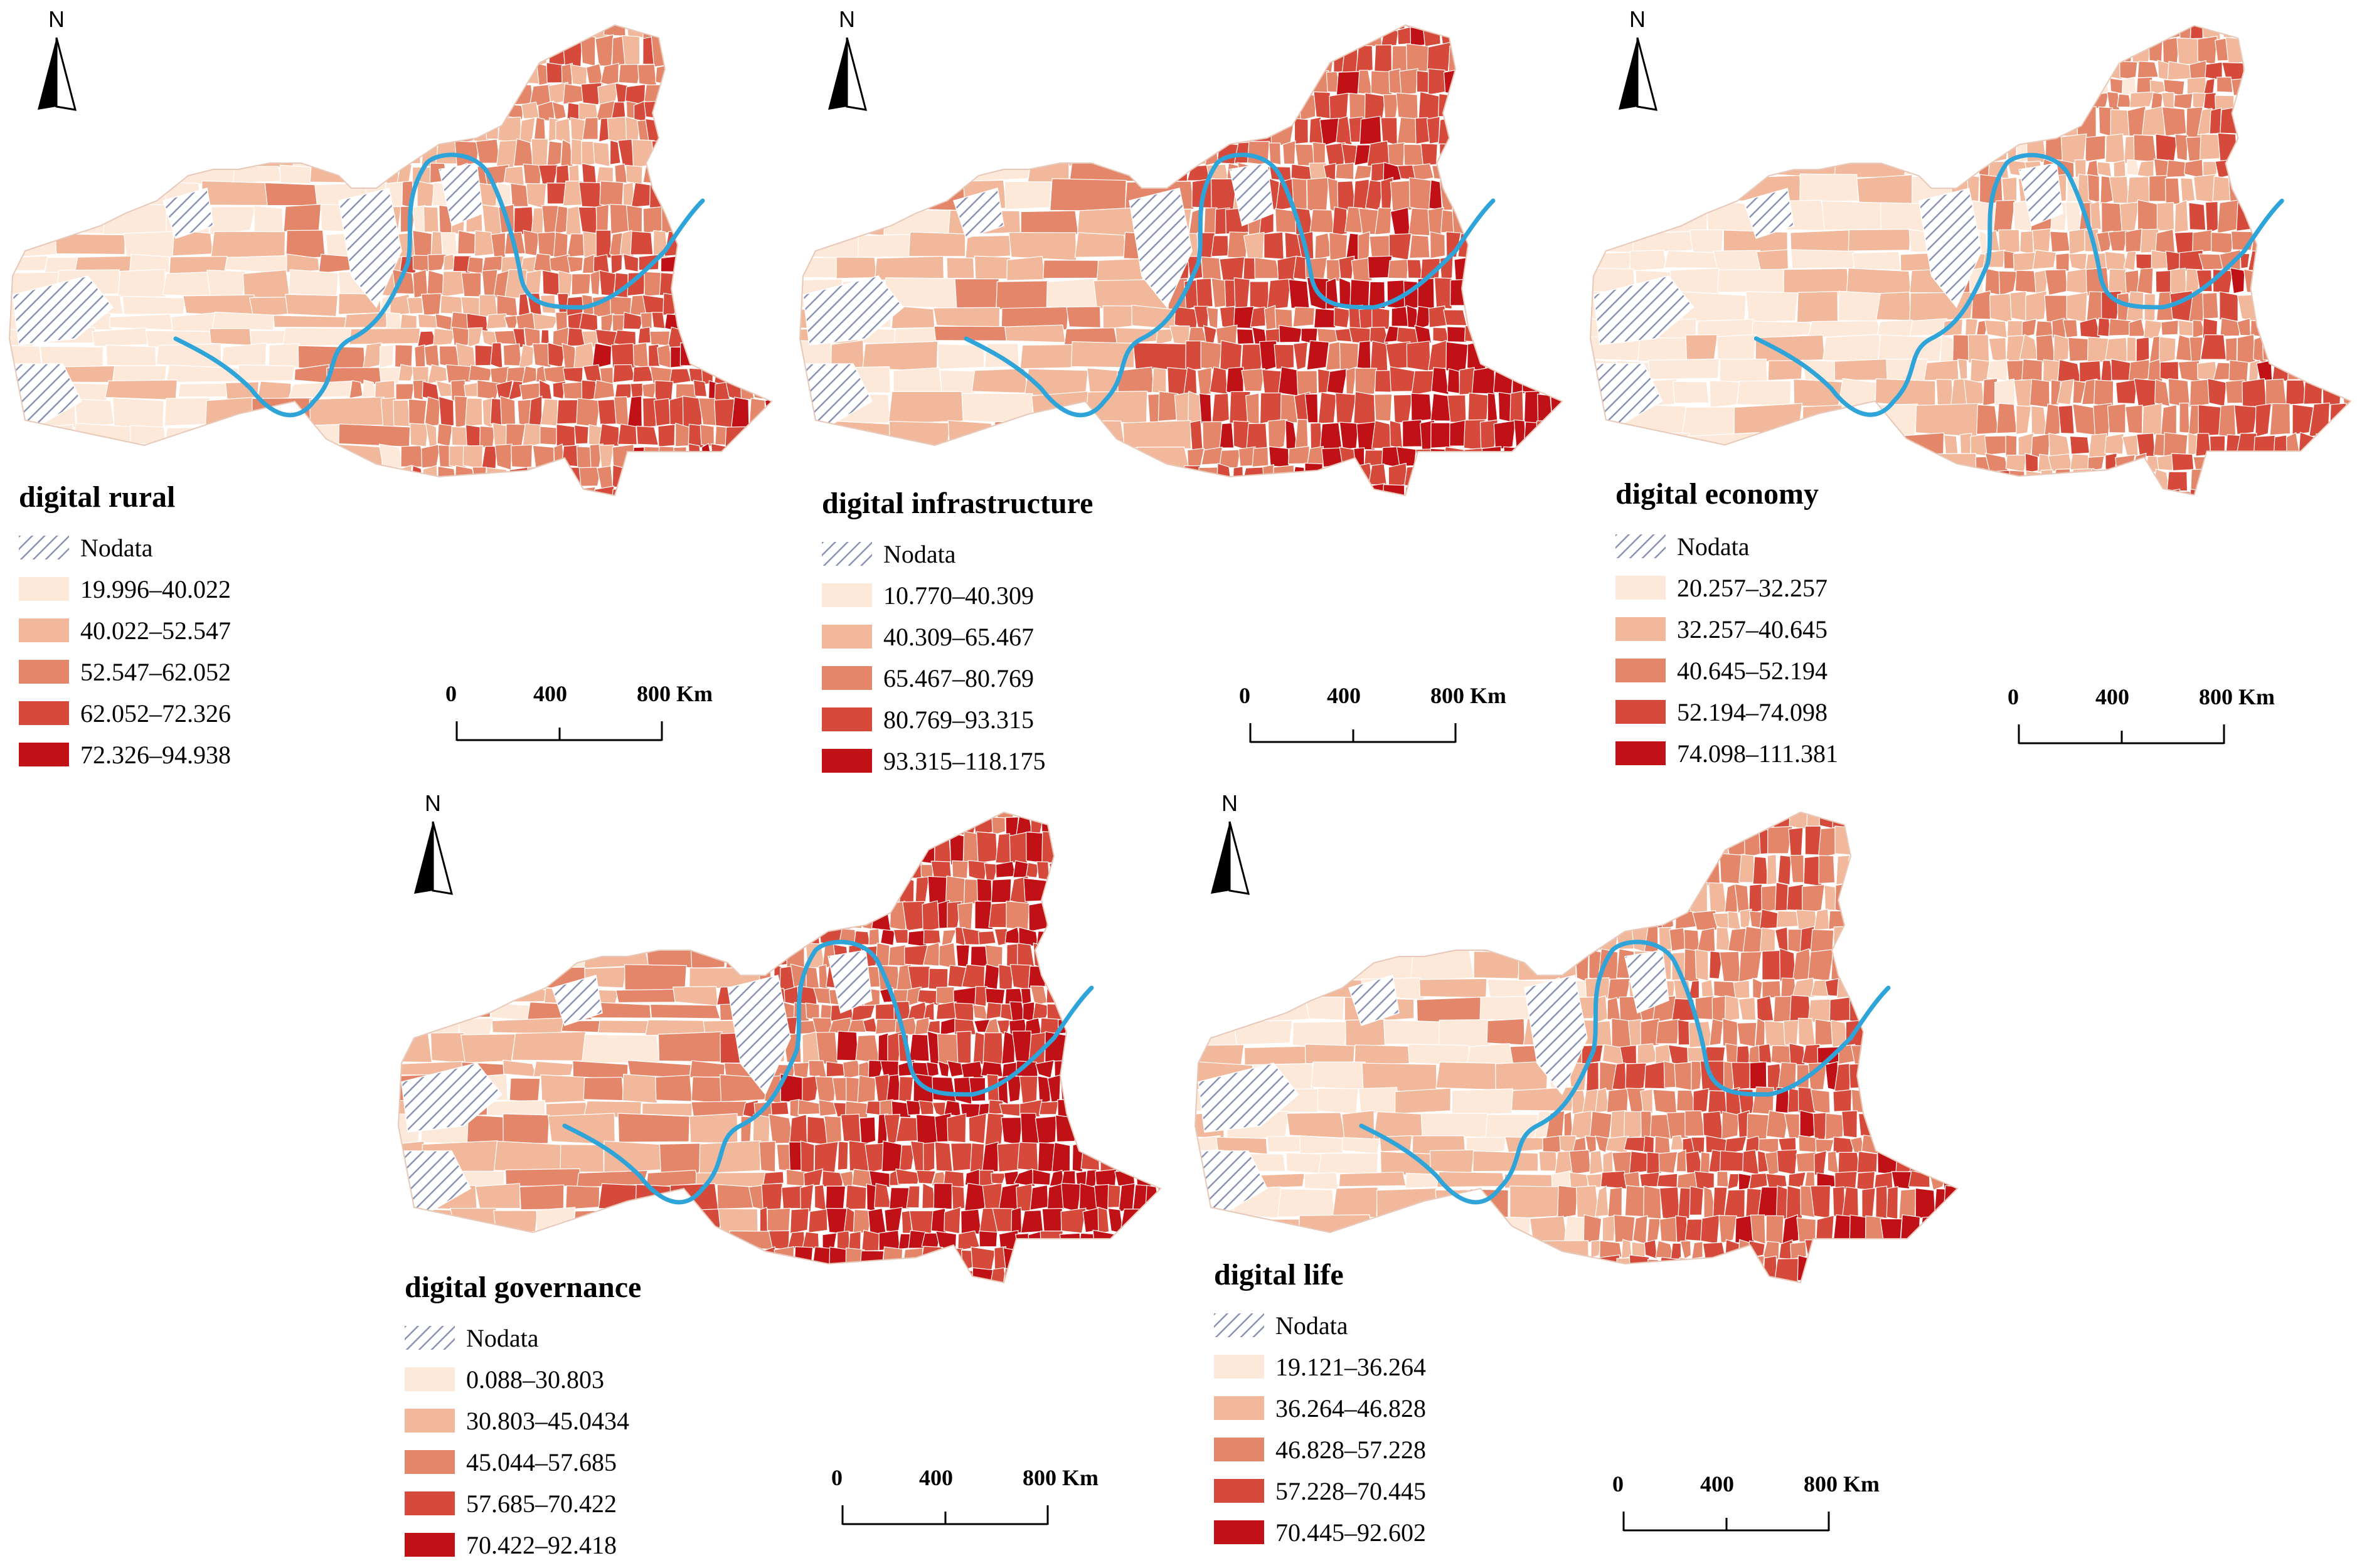  What do you see at coordinates (1726, 712) in the screenshot?
I see `legend-item: 52.194–74.098` at bounding box center [1726, 712].